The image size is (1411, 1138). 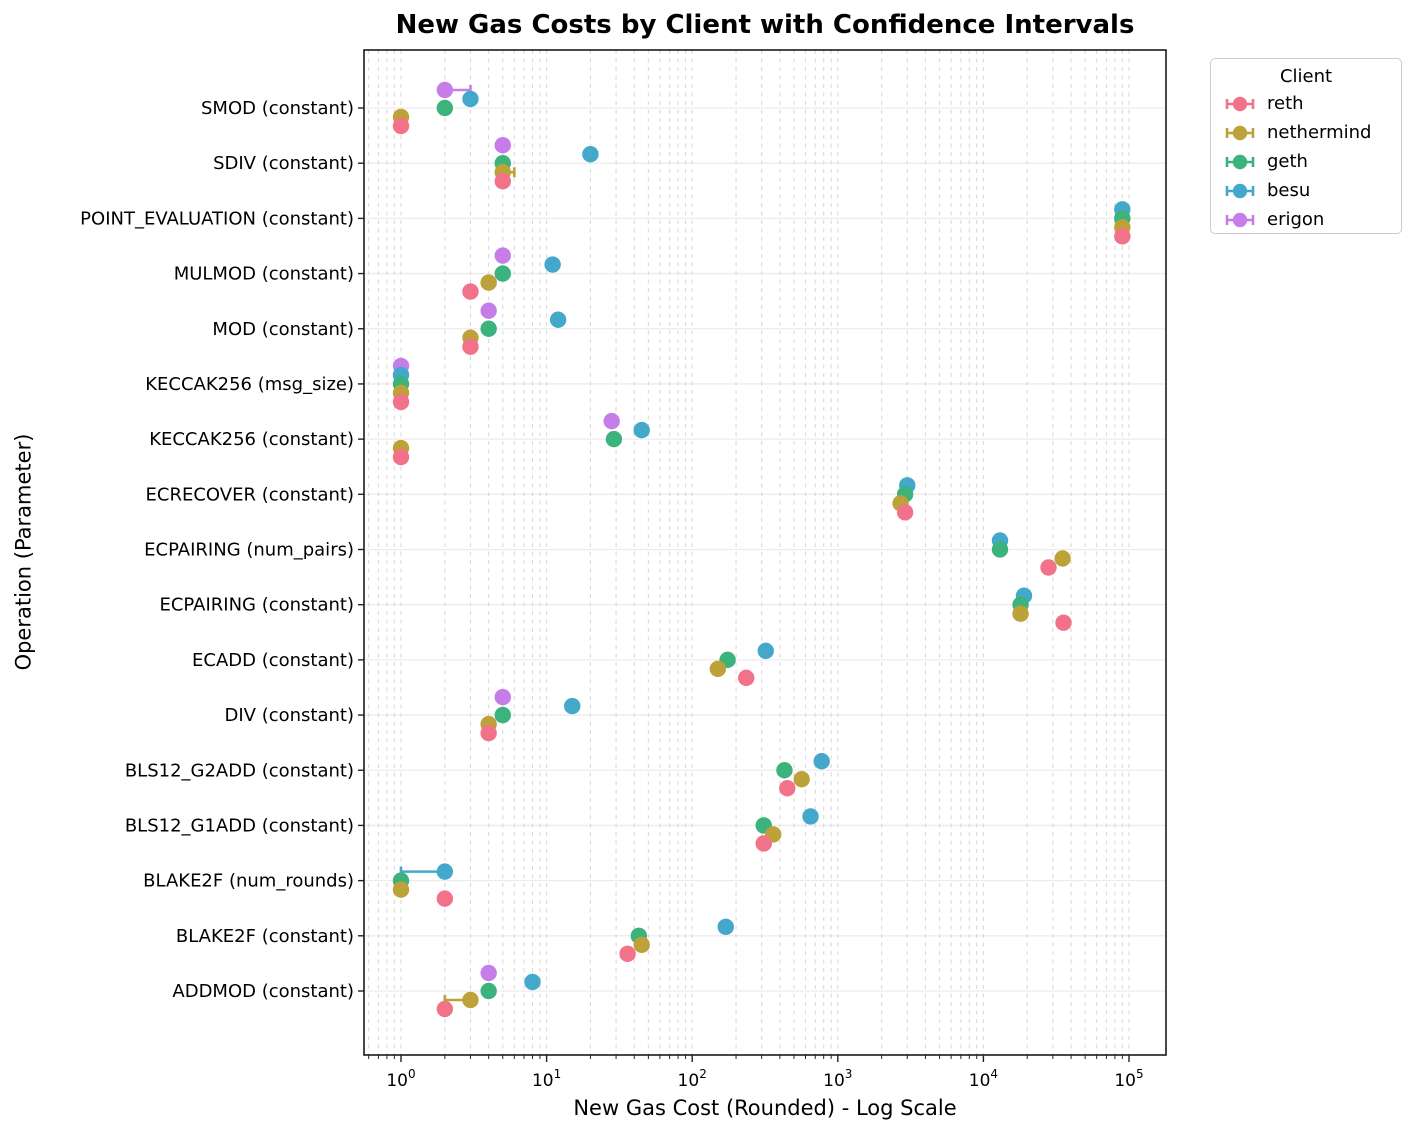 I want to click on legend-item-label: erigon, so click(x=1296, y=219).